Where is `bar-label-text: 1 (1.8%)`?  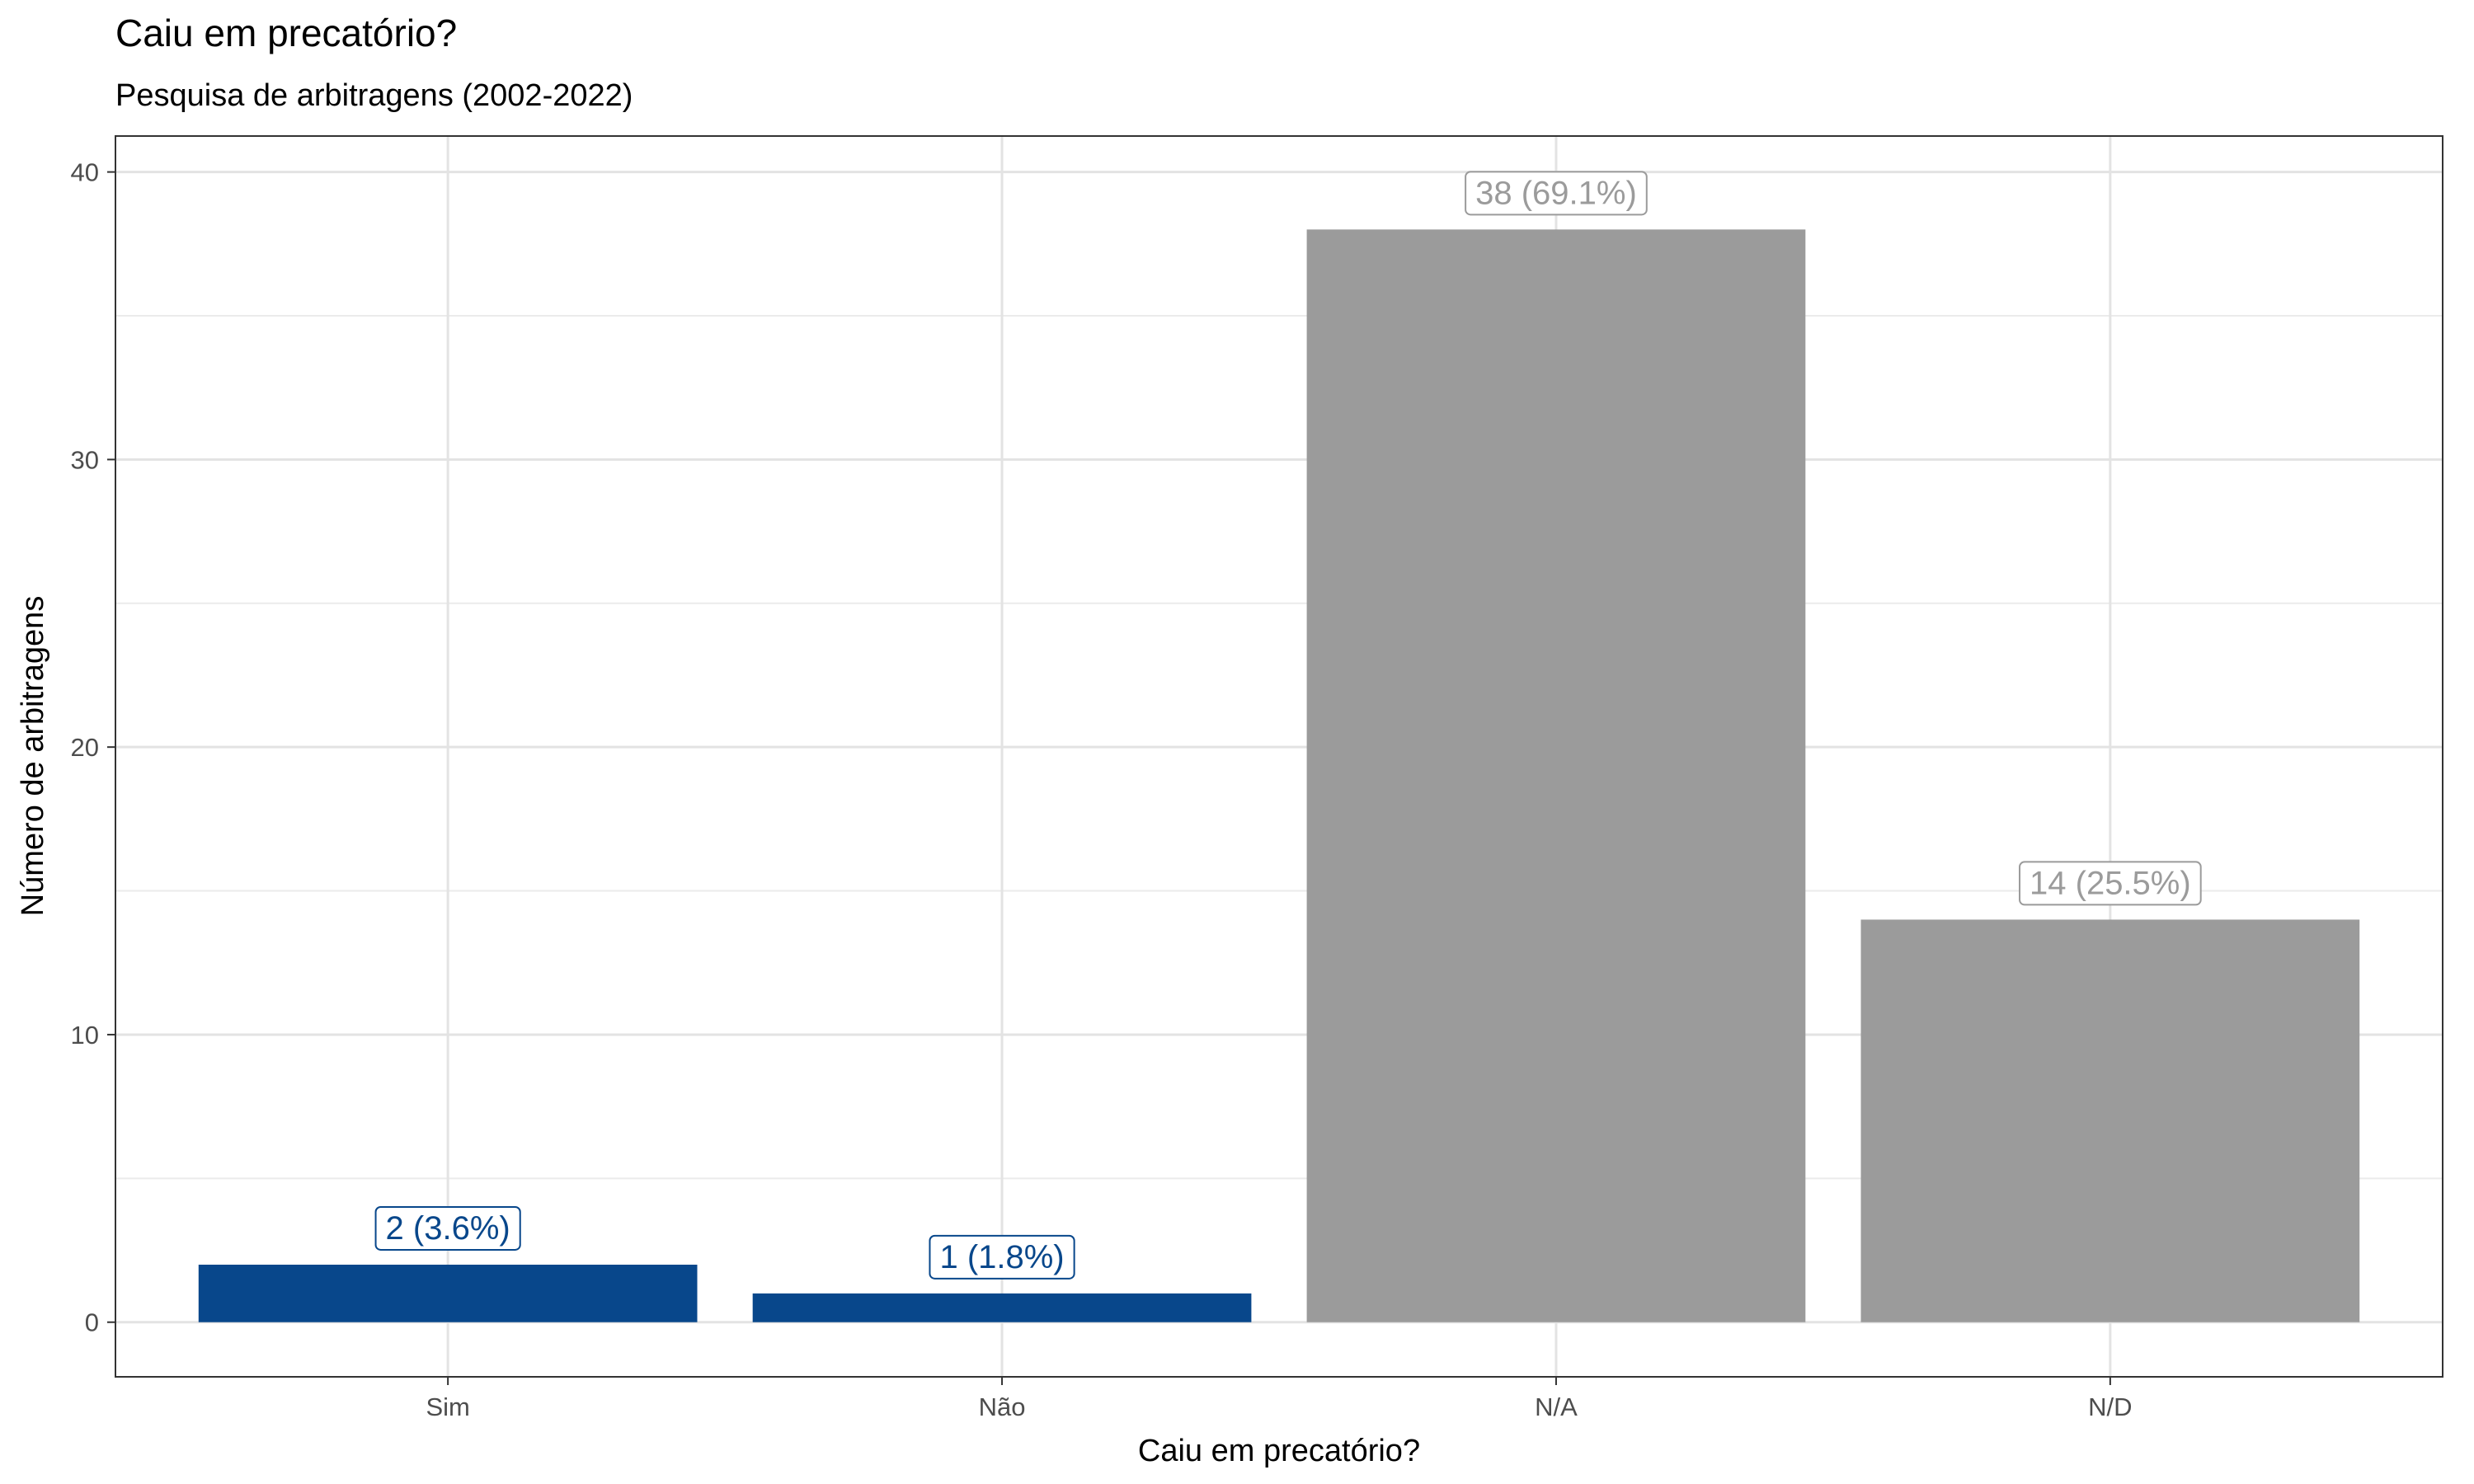
bar-label-text: 1 (1.8%) is located at coordinates (1001, 1257).